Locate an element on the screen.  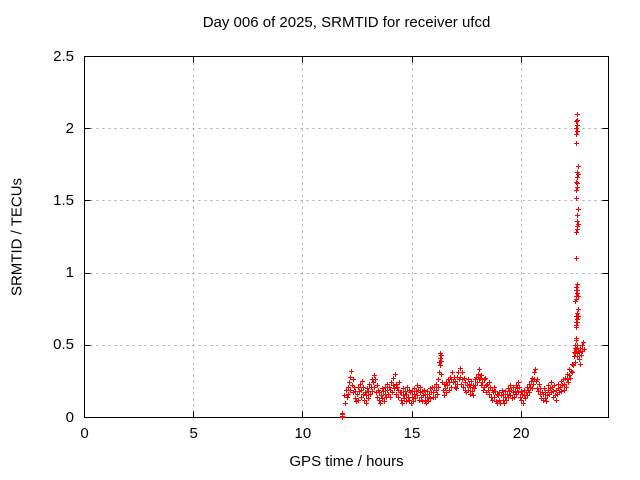
x-axis-label: GPS time / hours is located at coordinates (346, 461).